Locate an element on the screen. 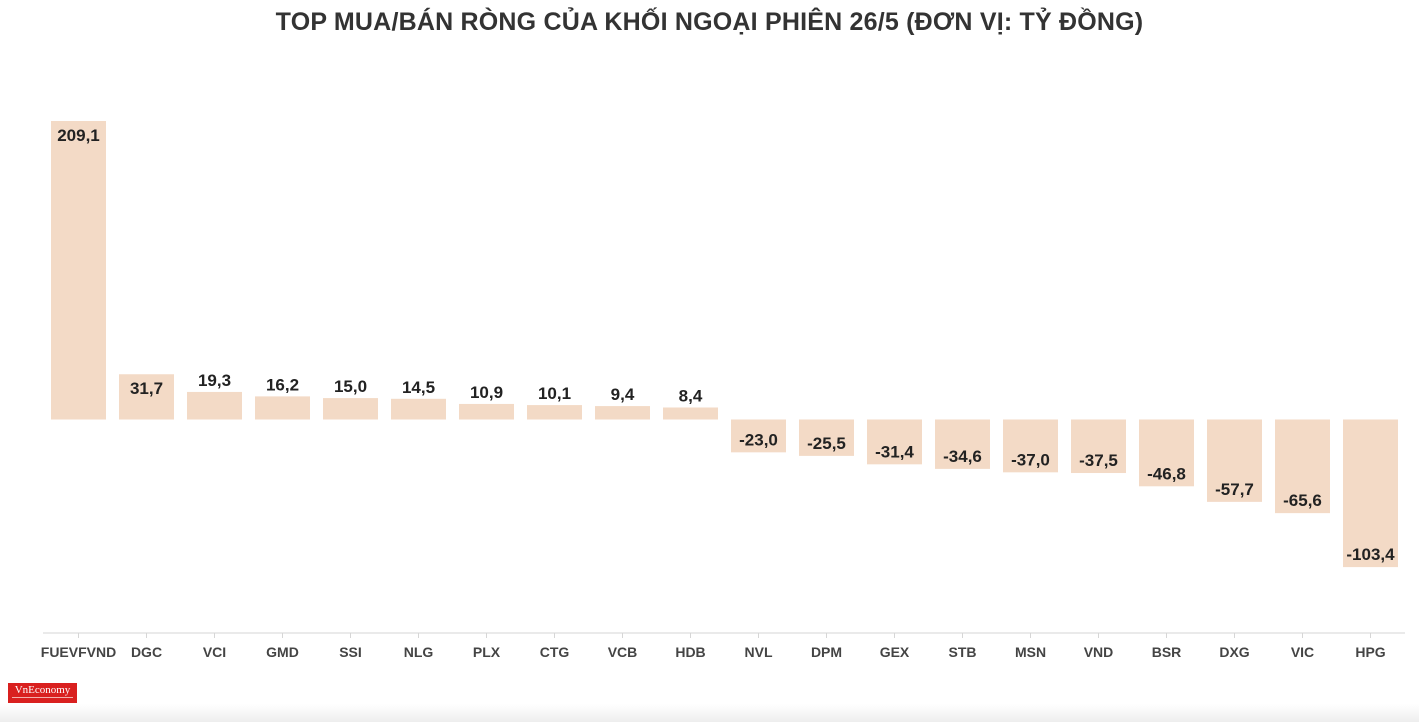 The image size is (1419, 722). value-label-gmd: 16,2 is located at coordinates (282, 384).